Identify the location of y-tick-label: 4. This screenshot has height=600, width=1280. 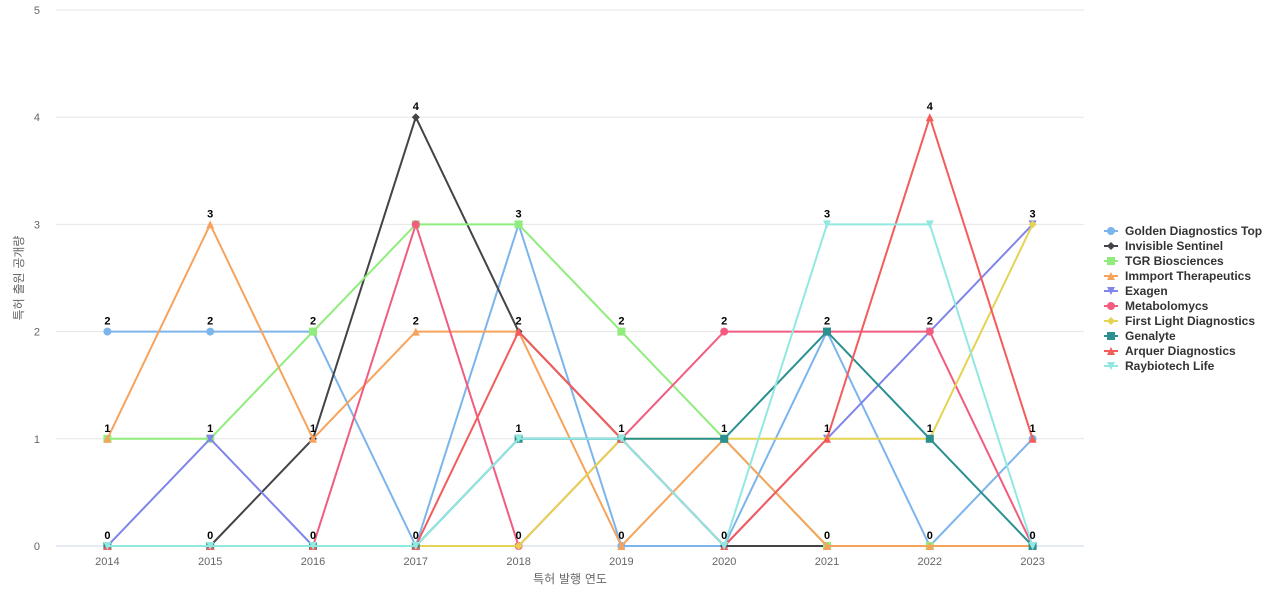
(37, 118).